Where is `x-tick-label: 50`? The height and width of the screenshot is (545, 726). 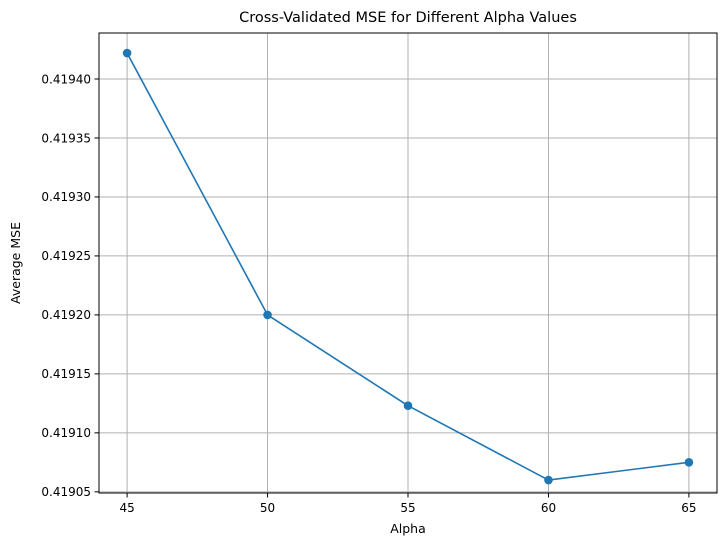
x-tick-label: 50 is located at coordinates (267, 508).